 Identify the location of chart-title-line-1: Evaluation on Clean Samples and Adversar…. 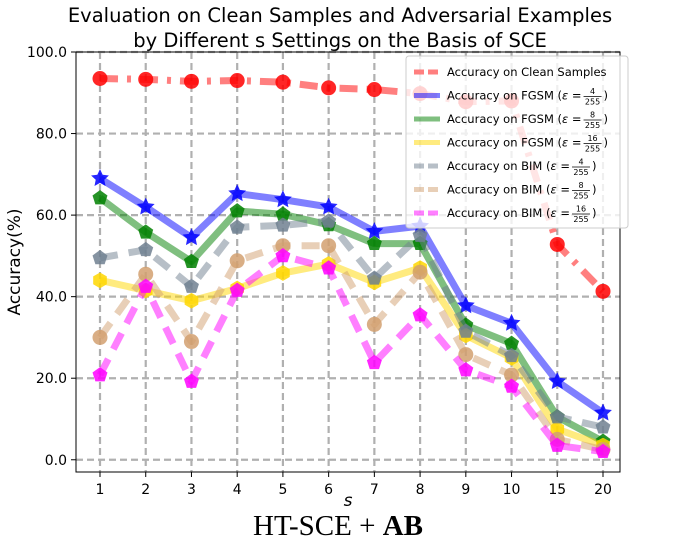
(340, 15).